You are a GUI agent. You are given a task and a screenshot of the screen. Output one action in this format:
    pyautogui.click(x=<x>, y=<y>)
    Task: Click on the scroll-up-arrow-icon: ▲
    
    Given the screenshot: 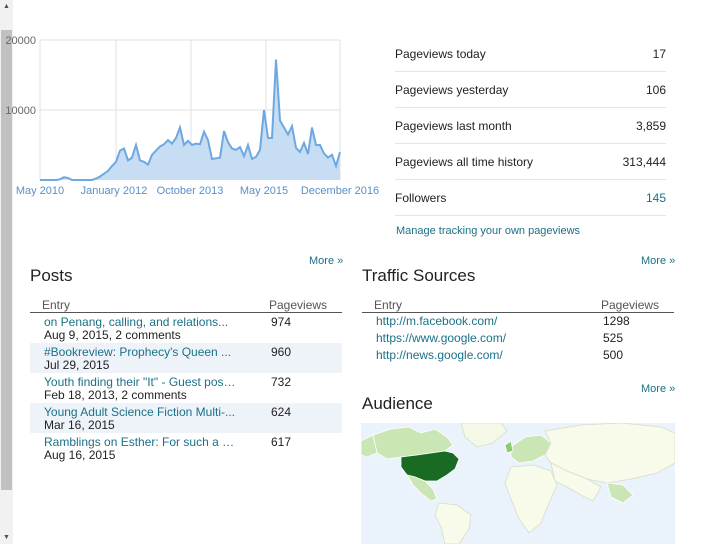 What is the action you would take?
    pyautogui.click(x=6, y=6)
    